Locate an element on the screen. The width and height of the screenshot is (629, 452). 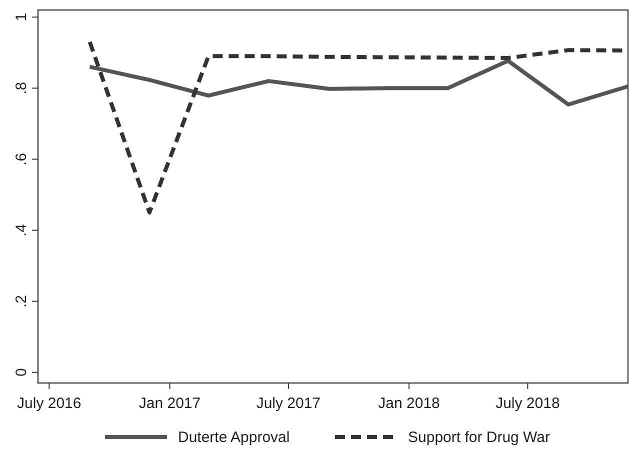
legend-label: Support for Drug War is located at coordinates (479, 437).